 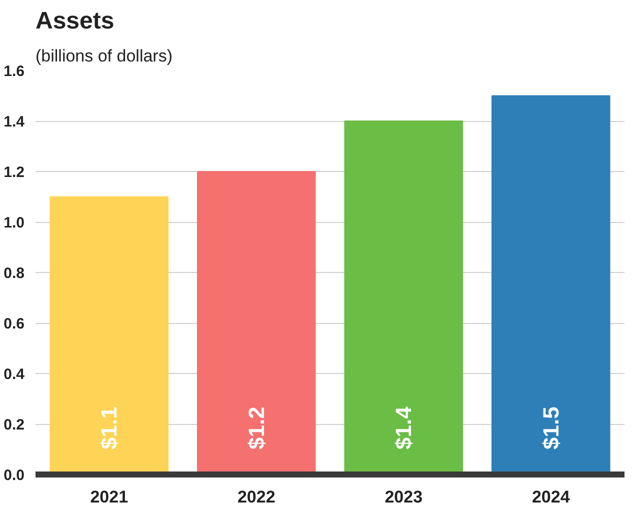 What do you see at coordinates (256, 428) in the screenshot?
I see `data-label: $1.2` at bounding box center [256, 428].